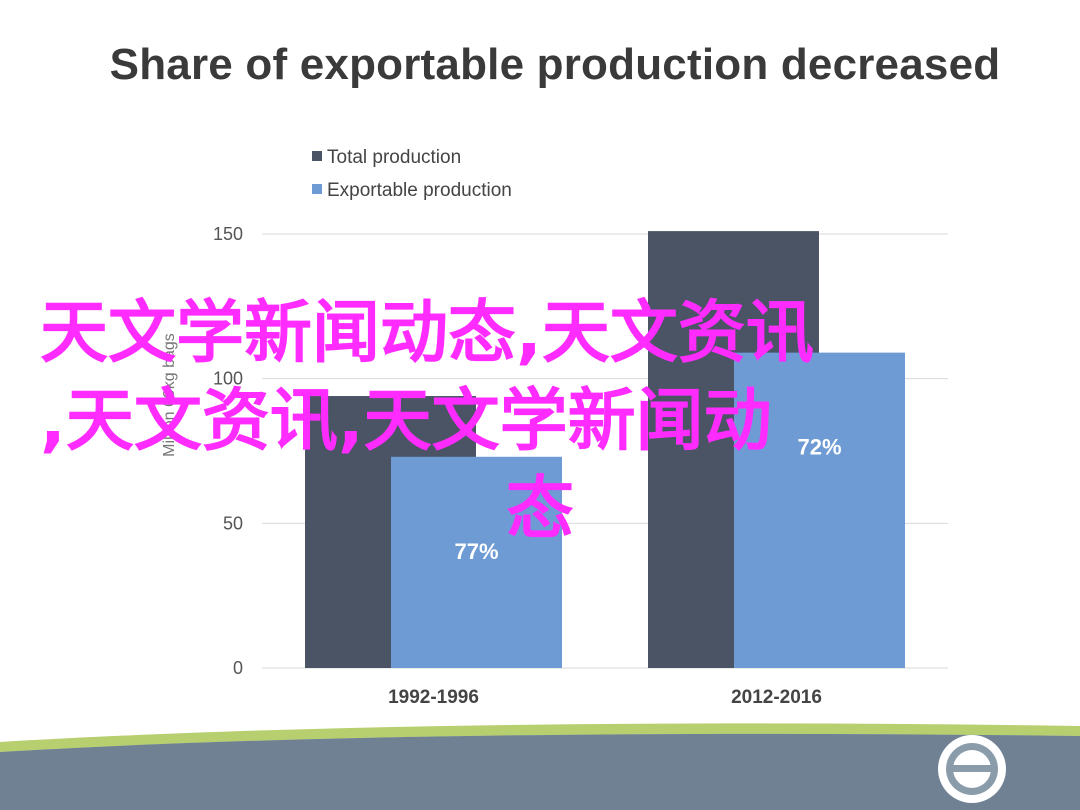  What do you see at coordinates (406, 421) in the screenshot?
I see `overlay-line-2: ,天文资讯,天文学新闻动` at bounding box center [406, 421].